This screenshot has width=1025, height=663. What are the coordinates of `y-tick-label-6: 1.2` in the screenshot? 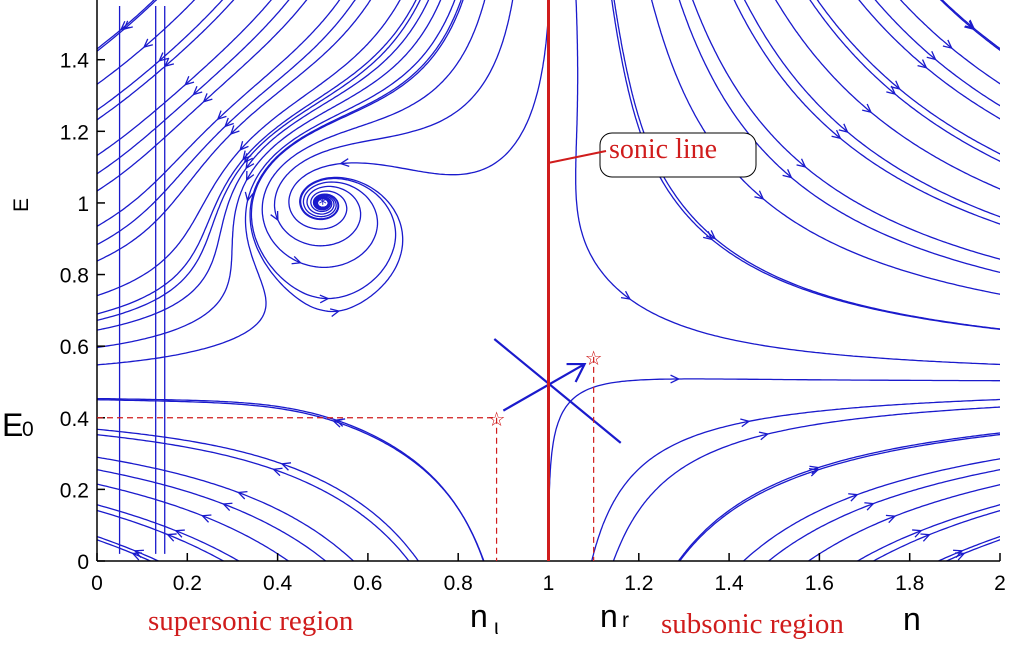 It's located at (74, 132).